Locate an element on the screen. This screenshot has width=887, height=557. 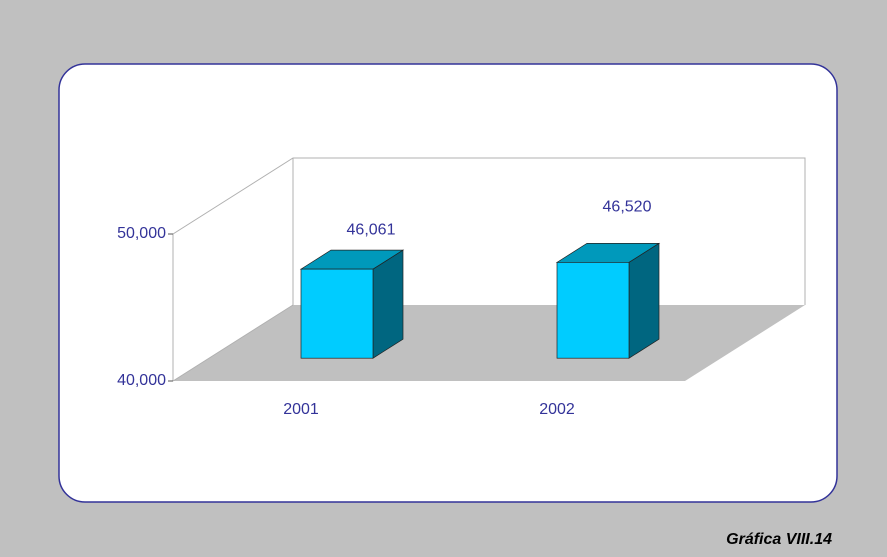
y-tick-label: 50,000 is located at coordinates (141, 233).